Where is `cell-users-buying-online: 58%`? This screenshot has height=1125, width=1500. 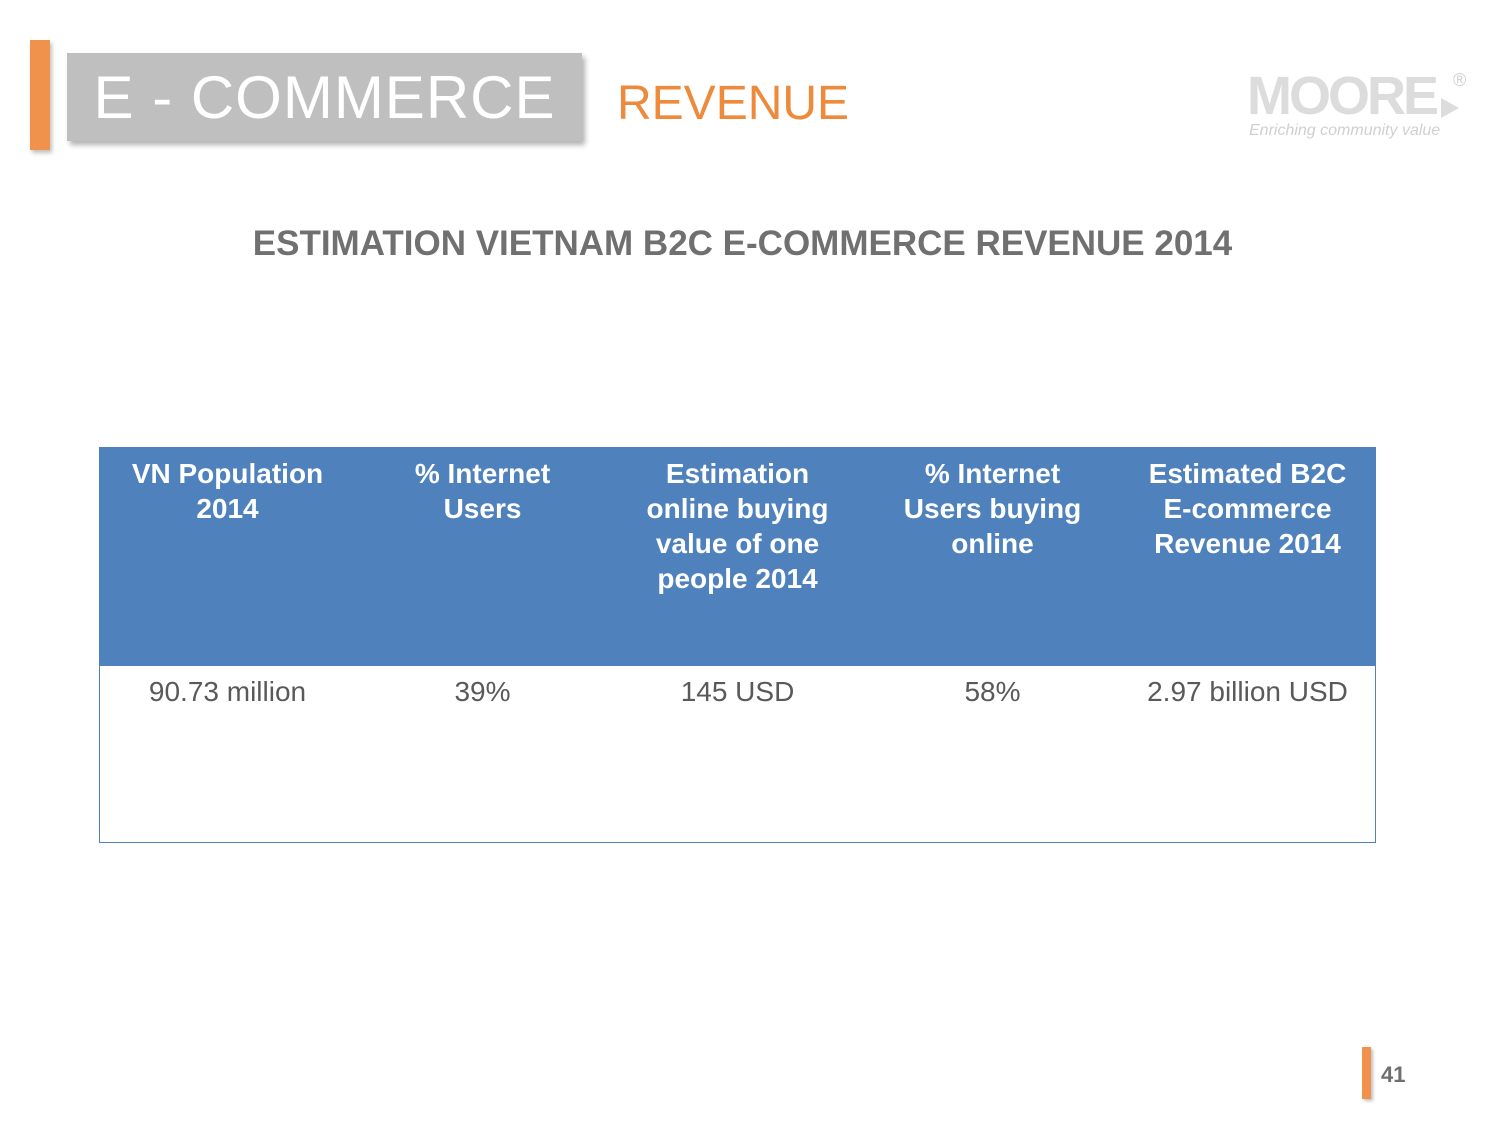
cell-users-buying-online: 58% is located at coordinates (992, 691).